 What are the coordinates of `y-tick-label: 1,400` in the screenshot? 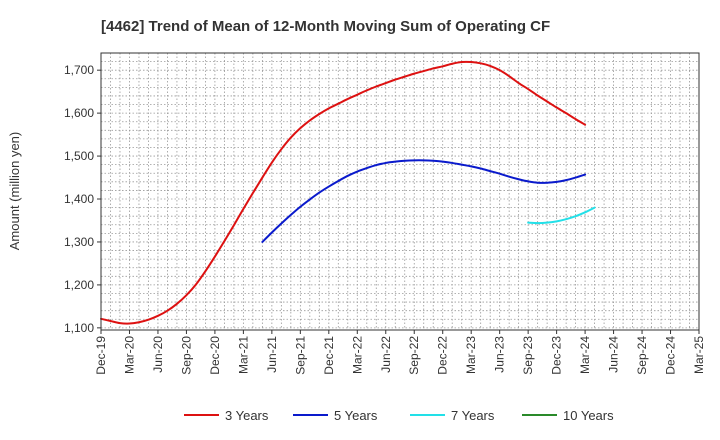 It's located at (79, 199).